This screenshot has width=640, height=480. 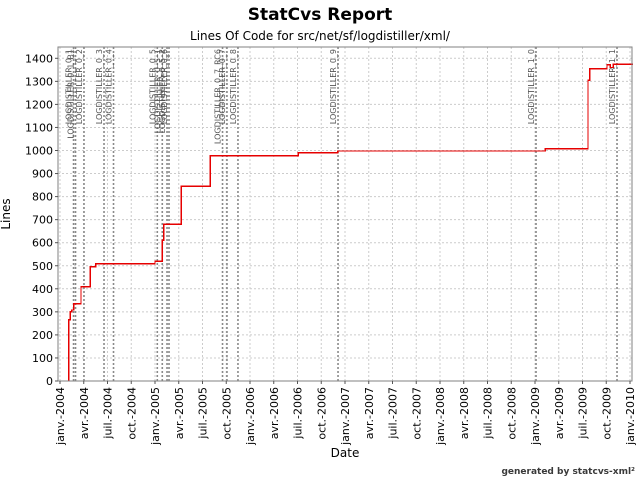 I want to click on x-tick-label: oct.-2005, so click(x=226, y=413).